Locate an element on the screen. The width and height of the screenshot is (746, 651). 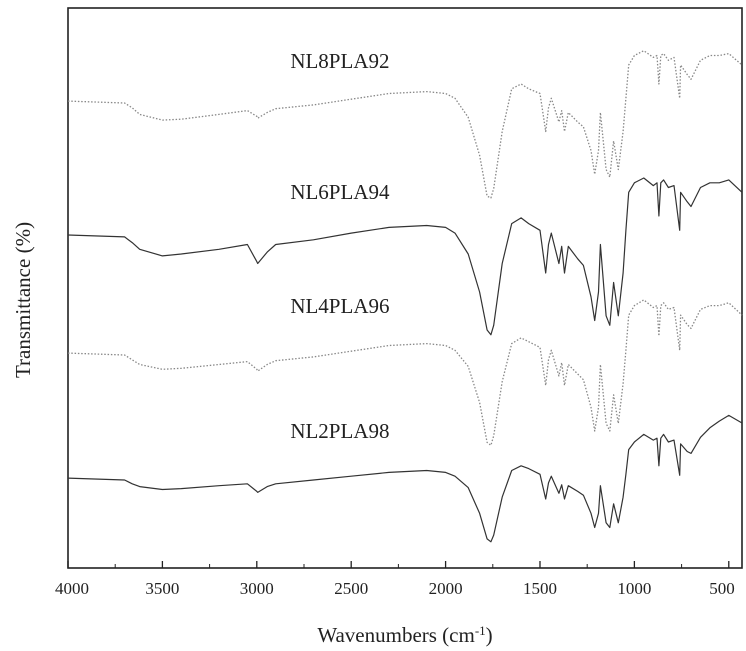
x-axis-label-main: Wavenumbers (cm is located at coordinates (396, 635).